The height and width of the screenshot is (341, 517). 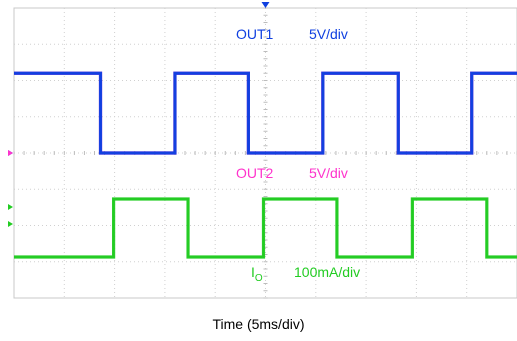 What do you see at coordinates (255, 173) in the screenshot?
I see `out2-name-label: OUT2` at bounding box center [255, 173].